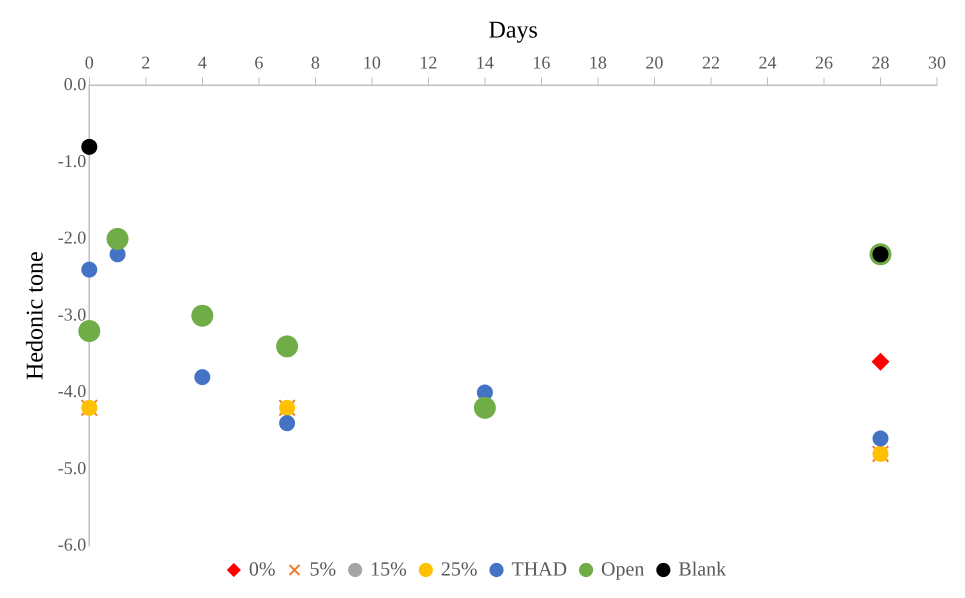 The width and height of the screenshot is (965, 598). Describe the element at coordinates (654, 62) in the screenshot. I see `x-tick-label: 20` at that location.